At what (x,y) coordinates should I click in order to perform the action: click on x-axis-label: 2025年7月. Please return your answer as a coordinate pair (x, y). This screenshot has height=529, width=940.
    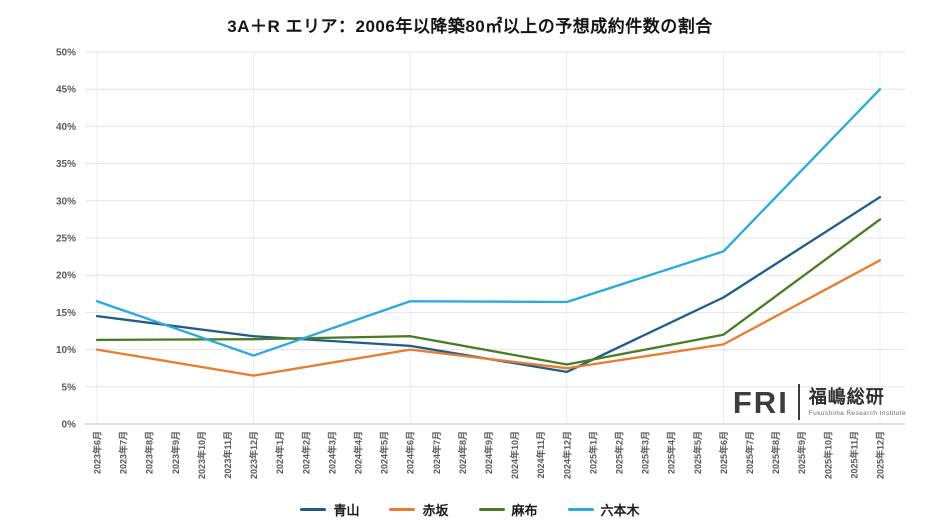
    Looking at the image, I should click on (749, 452).